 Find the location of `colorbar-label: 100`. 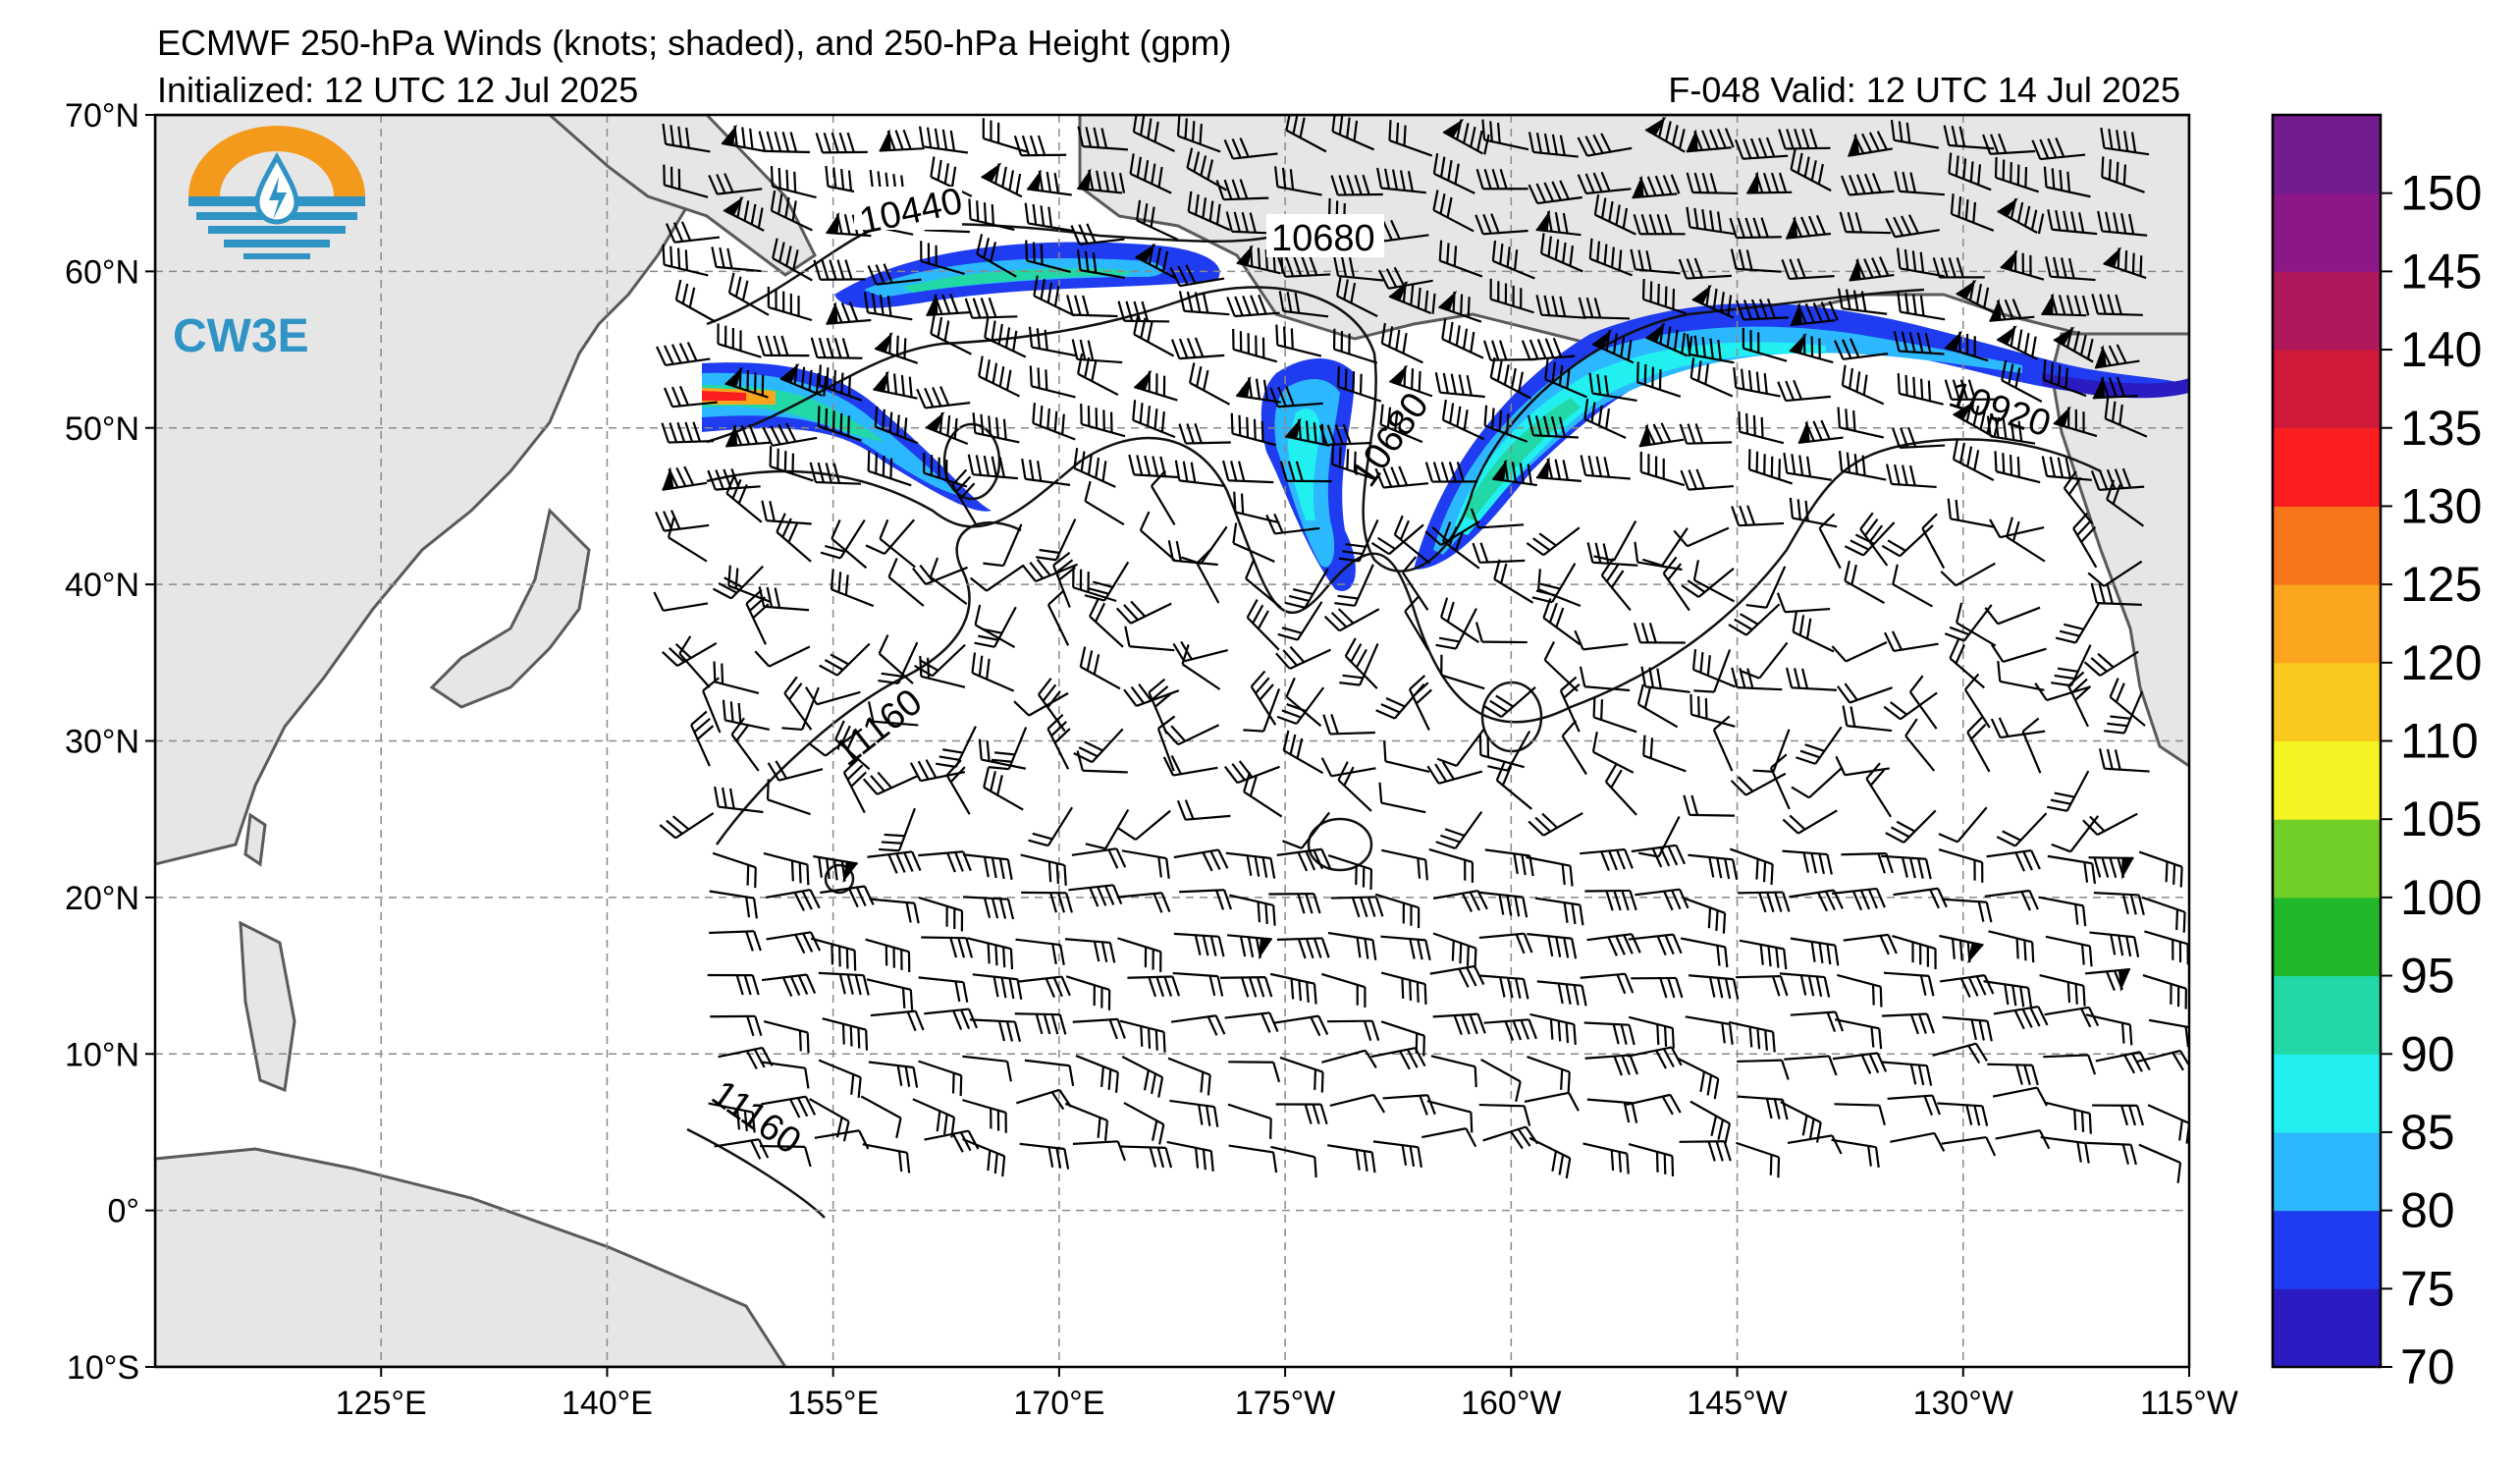

colorbar-label: 100 is located at coordinates (2441, 897).